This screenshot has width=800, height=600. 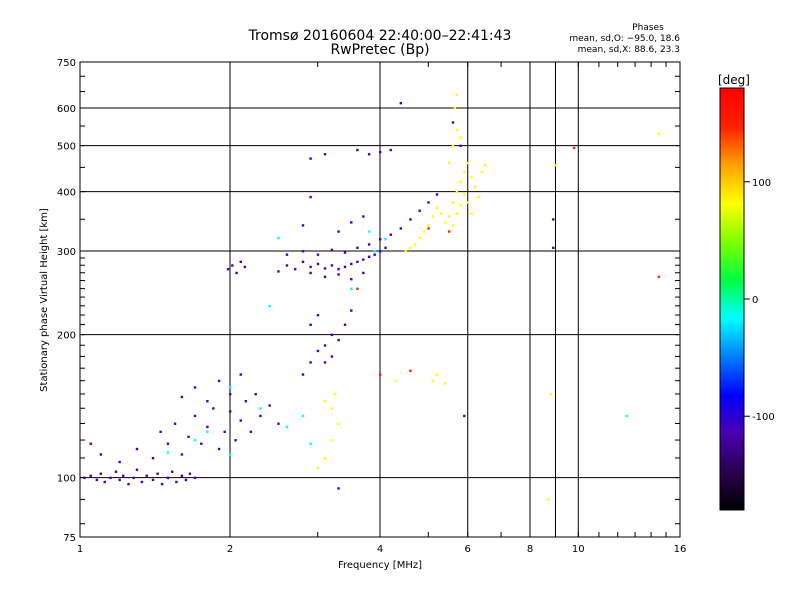 What do you see at coordinates (732, 299) in the screenshot?
I see `colorbar-gradient` at bounding box center [732, 299].